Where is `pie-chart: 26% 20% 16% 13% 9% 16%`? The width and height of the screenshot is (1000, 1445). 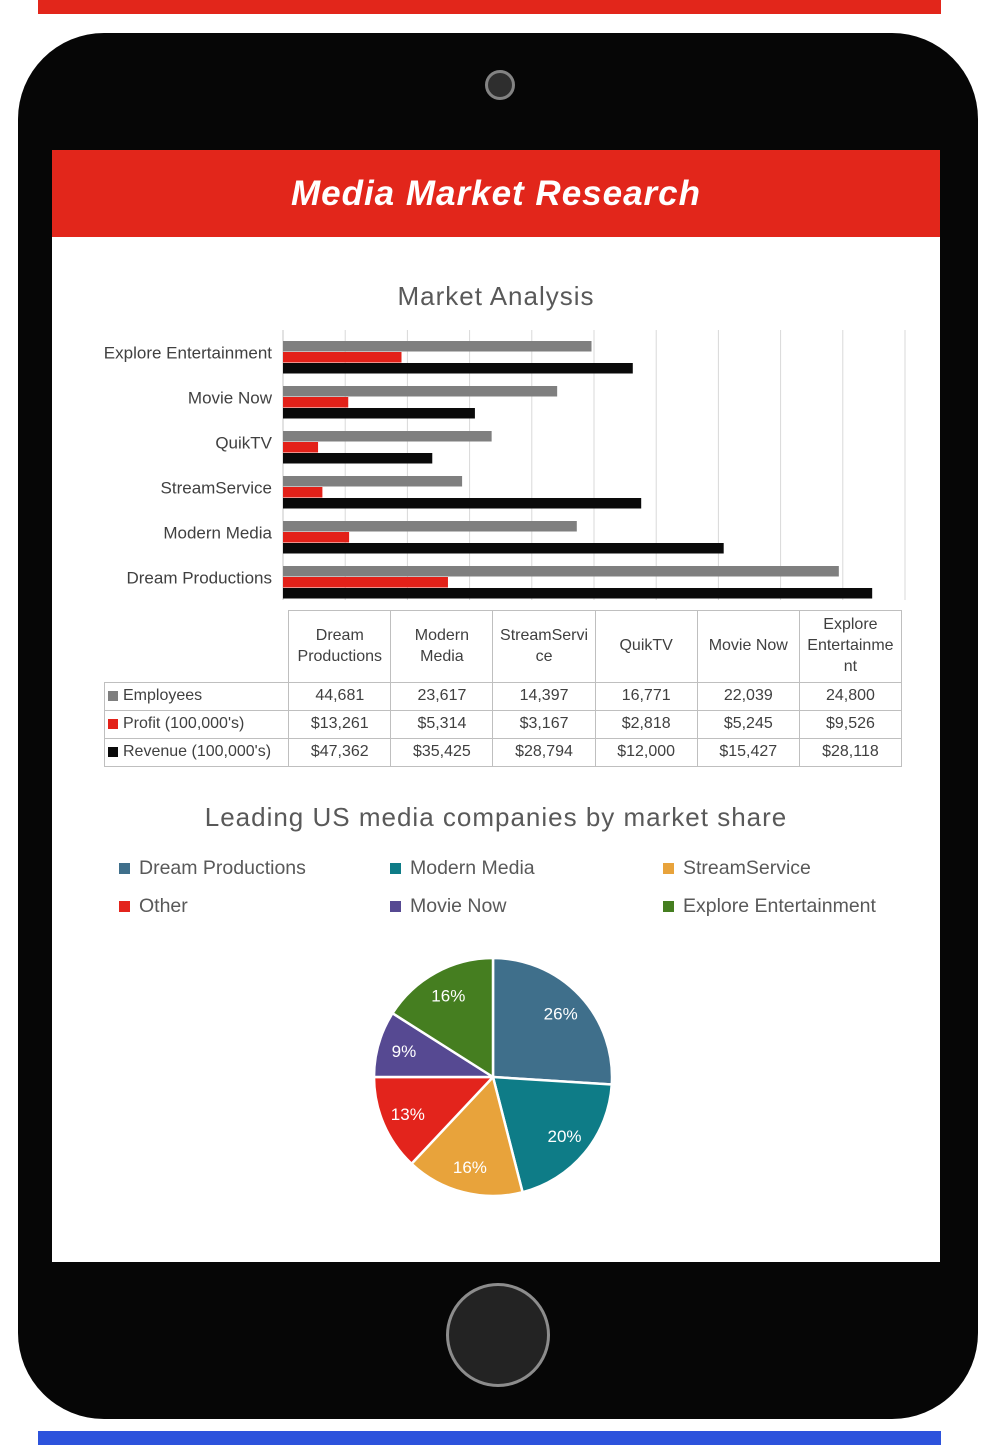
pie-chart: 26% 20% 16% 13% 9% 16% is located at coordinates (493, 1077).